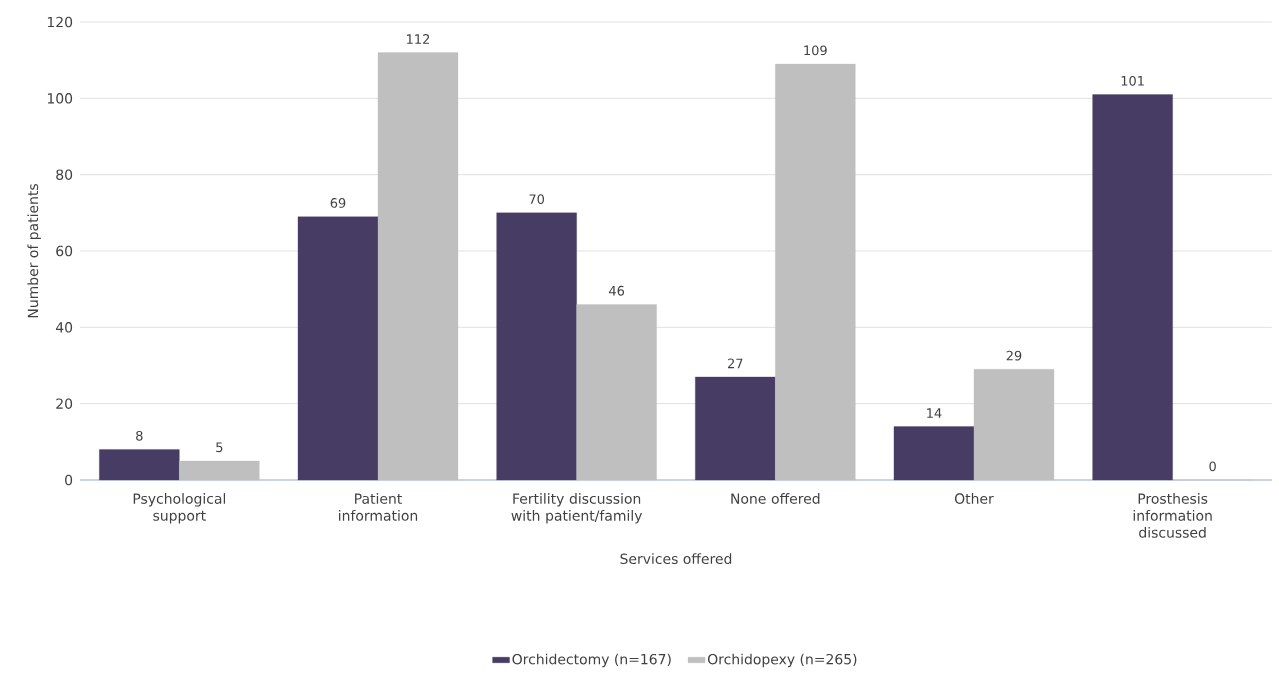 Image resolution: width=1279 pixels, height=673 pixels. I want to click on x-tick-label: Patient information, so click(378, 507).